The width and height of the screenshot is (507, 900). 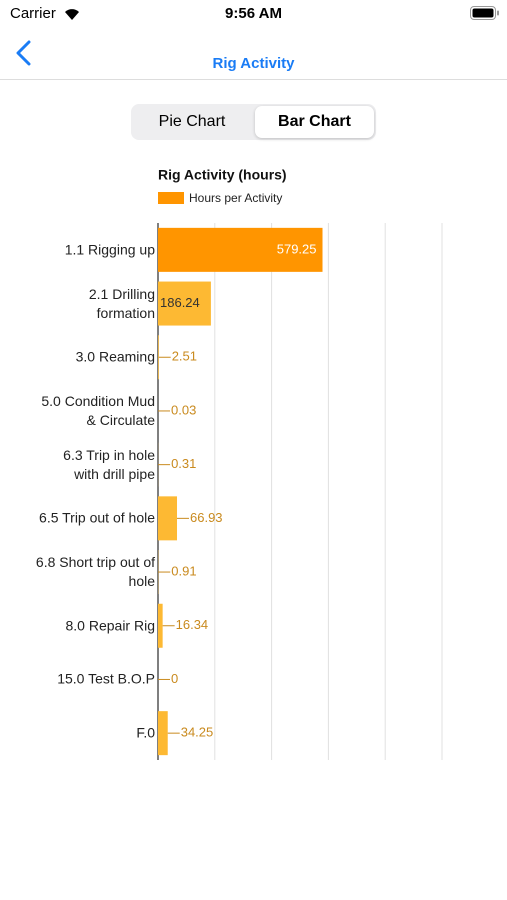 What do you see at coordinates (171, 198) in the screenshot?
I see `legend-swatch` at bounding box center [171, 198].